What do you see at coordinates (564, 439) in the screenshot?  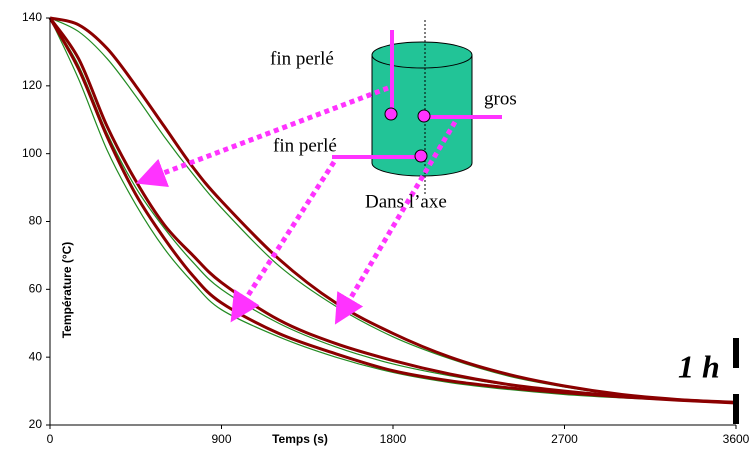 I see `x-tick-label: 2700` at bounding box center [564, 439].